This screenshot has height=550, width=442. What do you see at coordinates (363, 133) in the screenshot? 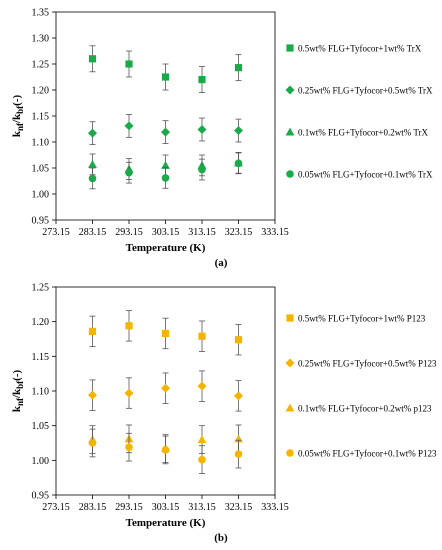
I see `legend-label: 0.1wt% FLG+Tyfocor+0.2wt% TrX` at bounding box center [363, 133].